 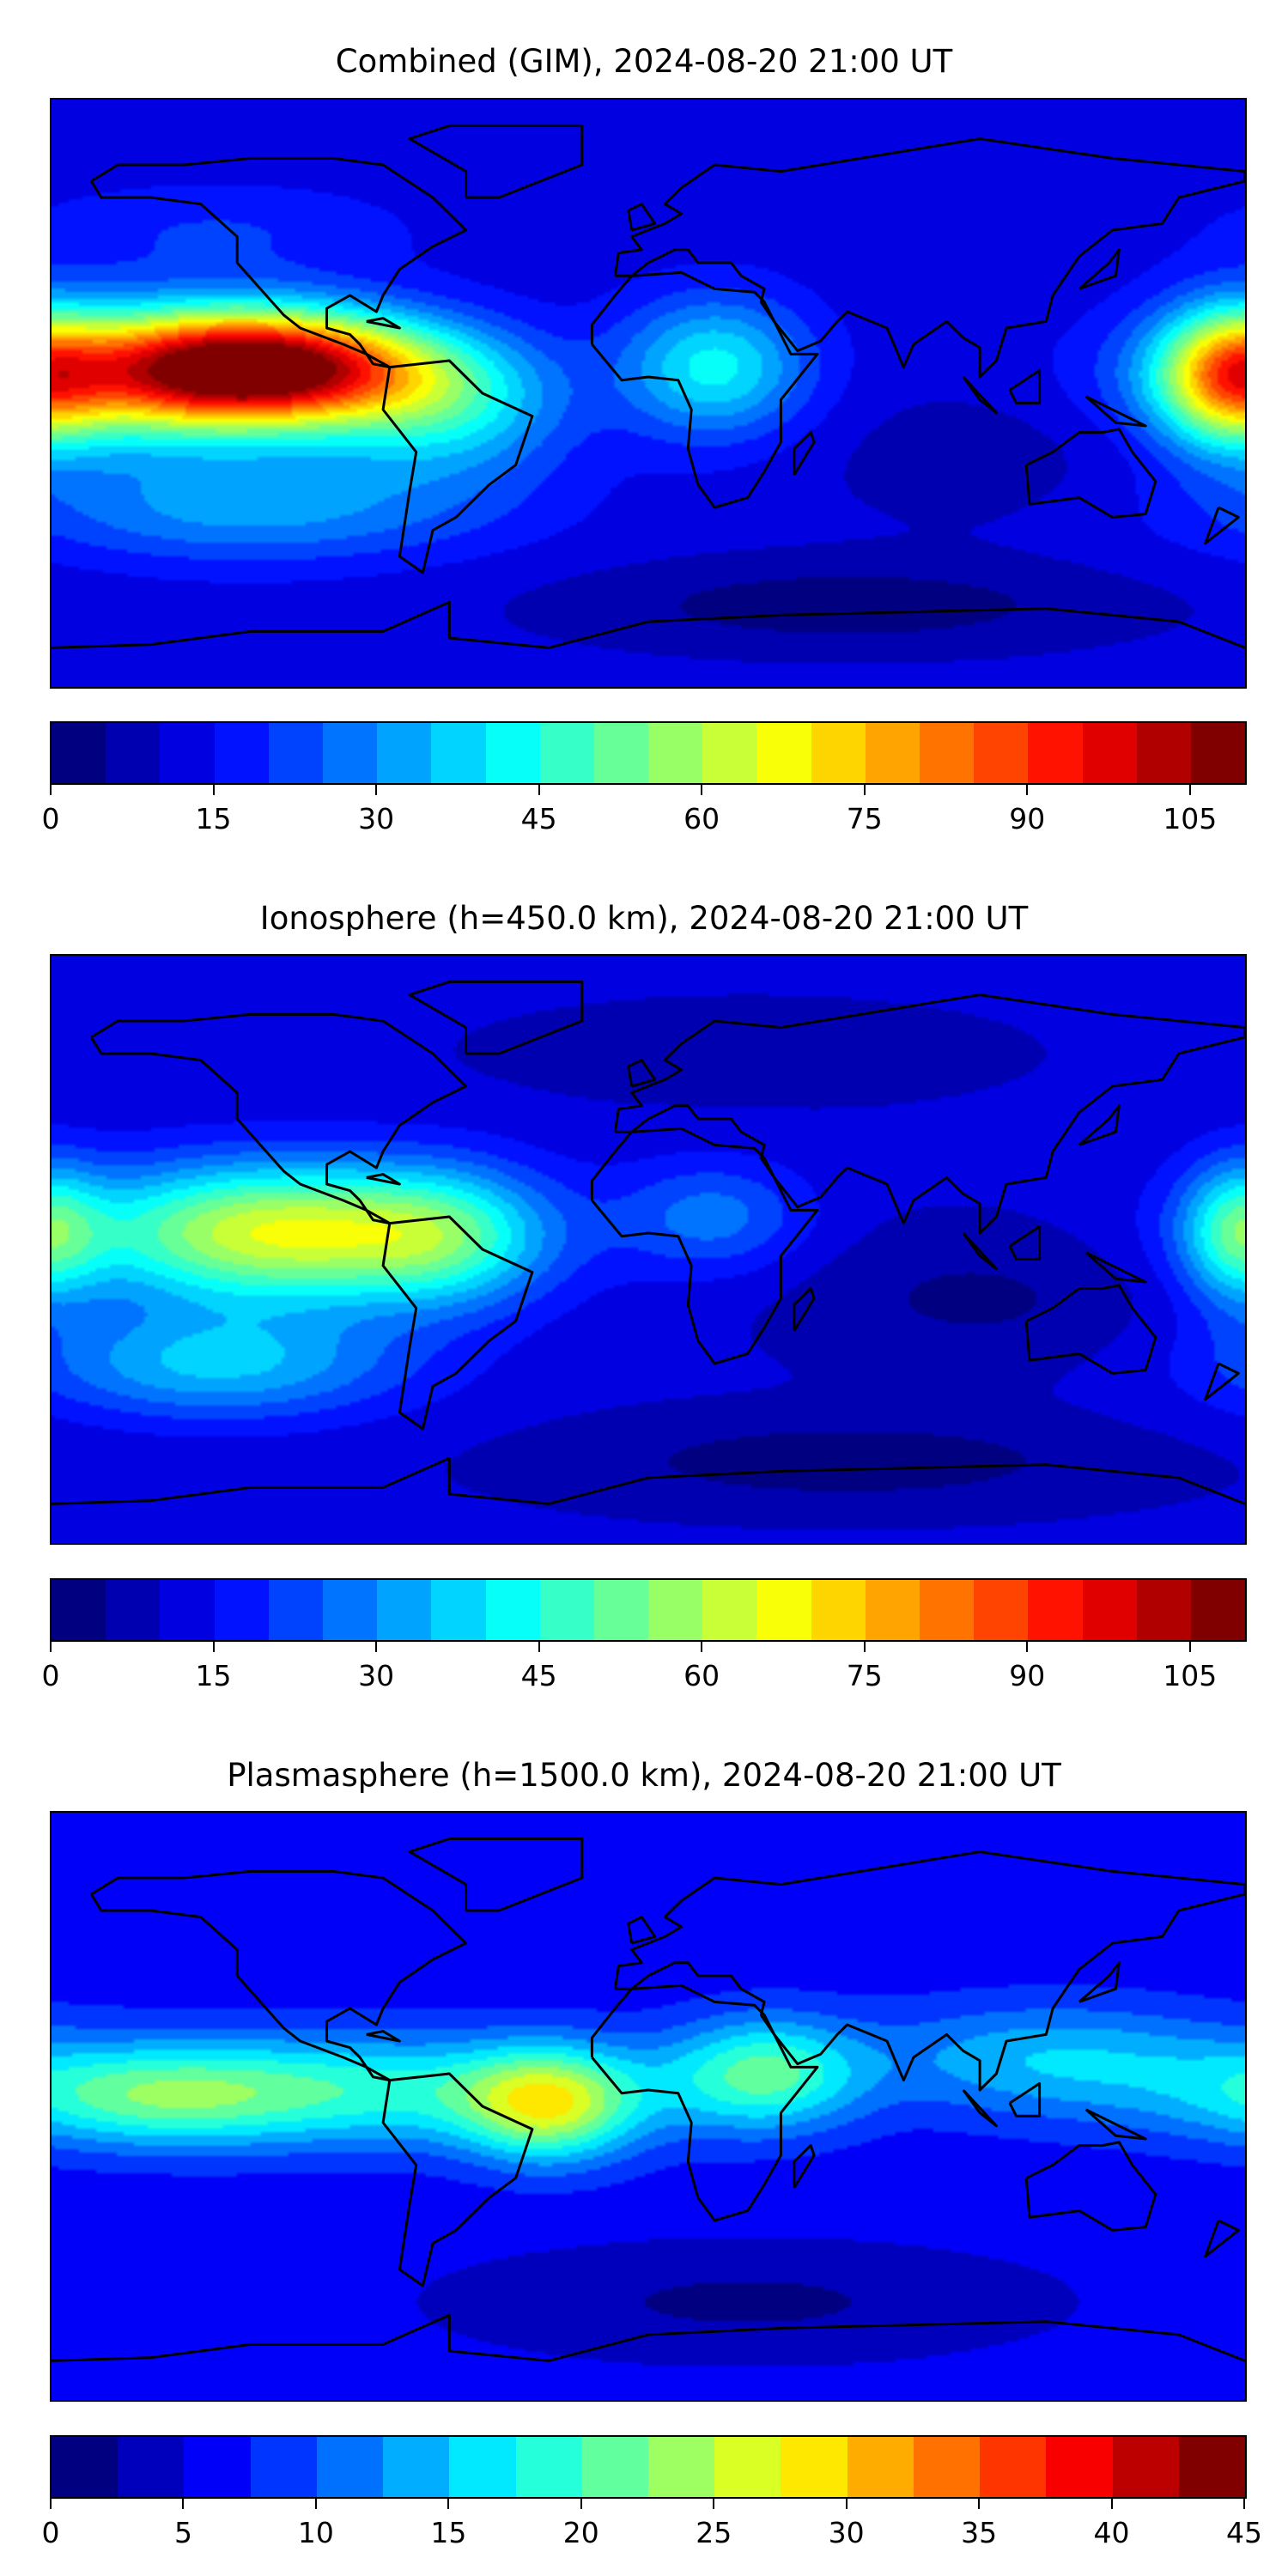 What do you see at coordinates (1111, 2532) in the screenshot?
I see `colorbar-tick-label: 40` at bounding box center [1111, 2532].